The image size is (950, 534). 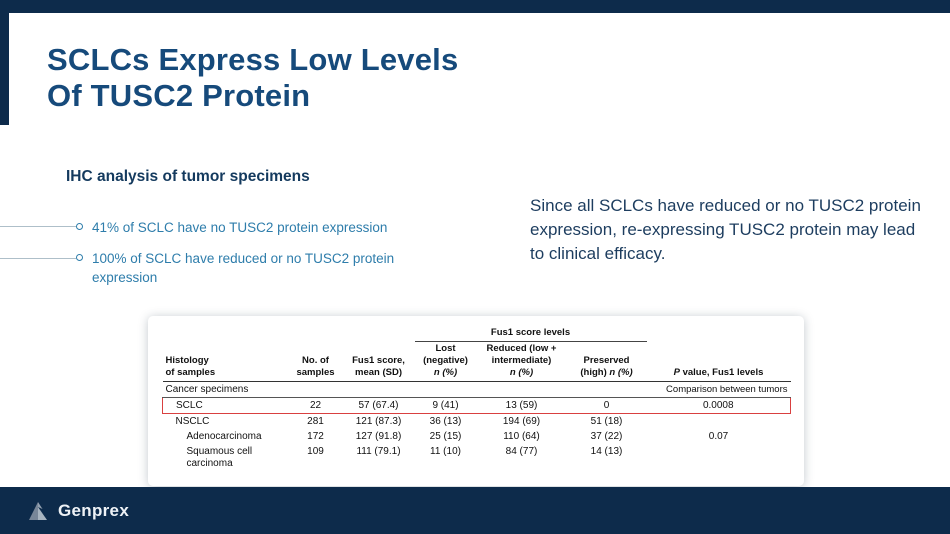 I want to click on cell: 110 (64), so click(x=521, y=436).